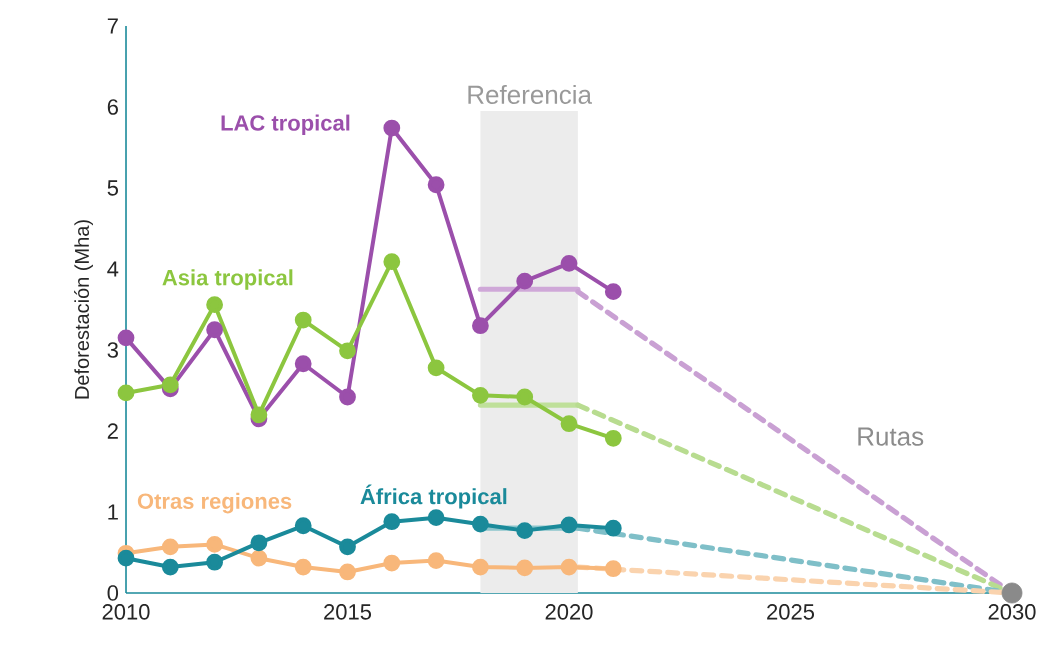 The image size is (1054, 650). Describe the element at coordinates (113, 269) in the screenshot. I see `y-tick-label: 4` at that location.